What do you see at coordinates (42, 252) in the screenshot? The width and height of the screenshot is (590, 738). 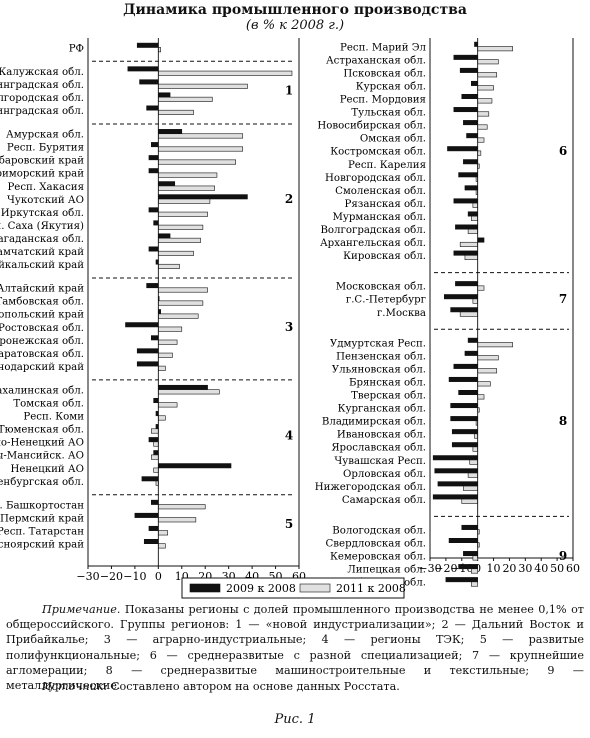 I see `region-label: Камчатский край` at bounding box center [42, 252].